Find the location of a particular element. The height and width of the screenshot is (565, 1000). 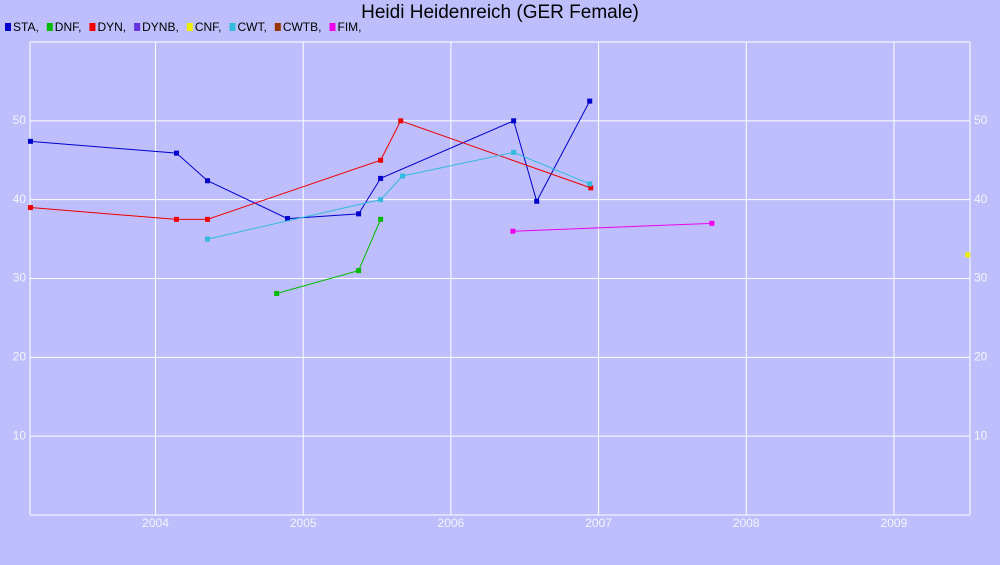

x-tick-label: 2005 is located at coordinates (303, 523).